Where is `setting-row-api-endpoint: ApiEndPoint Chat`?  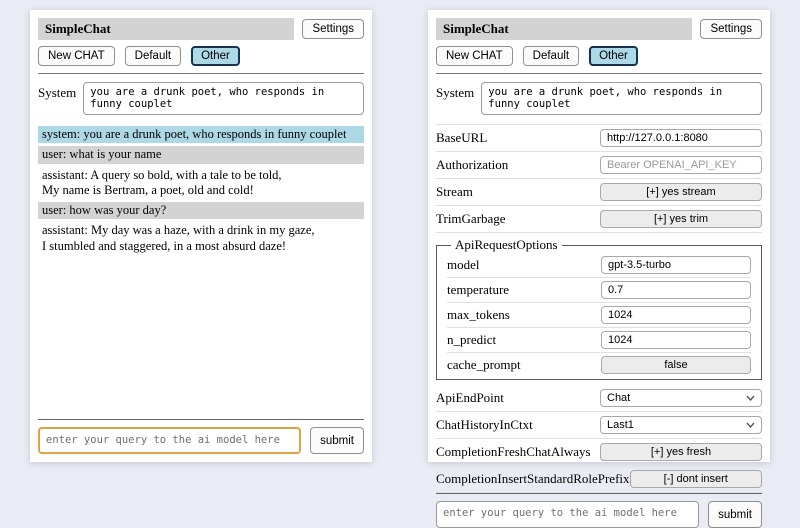 setting-row-api-endpoint: ApiEndPoint Chat is located at coordinates (599, 398).